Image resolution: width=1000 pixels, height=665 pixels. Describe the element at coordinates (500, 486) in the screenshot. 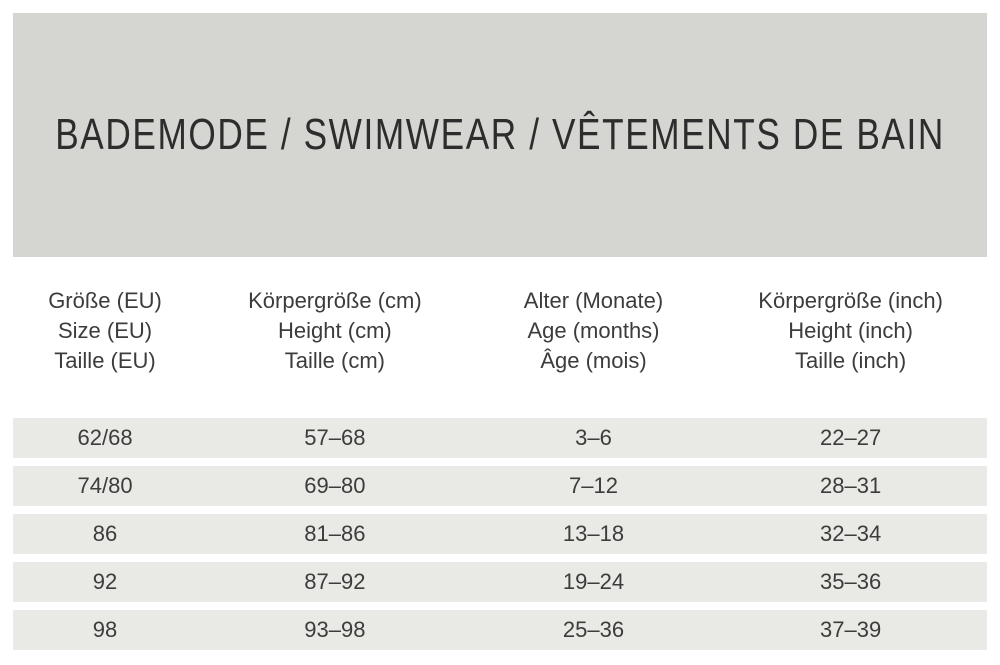

I see `table-row: 74/80 69–80 7–12 28–31` at that location.